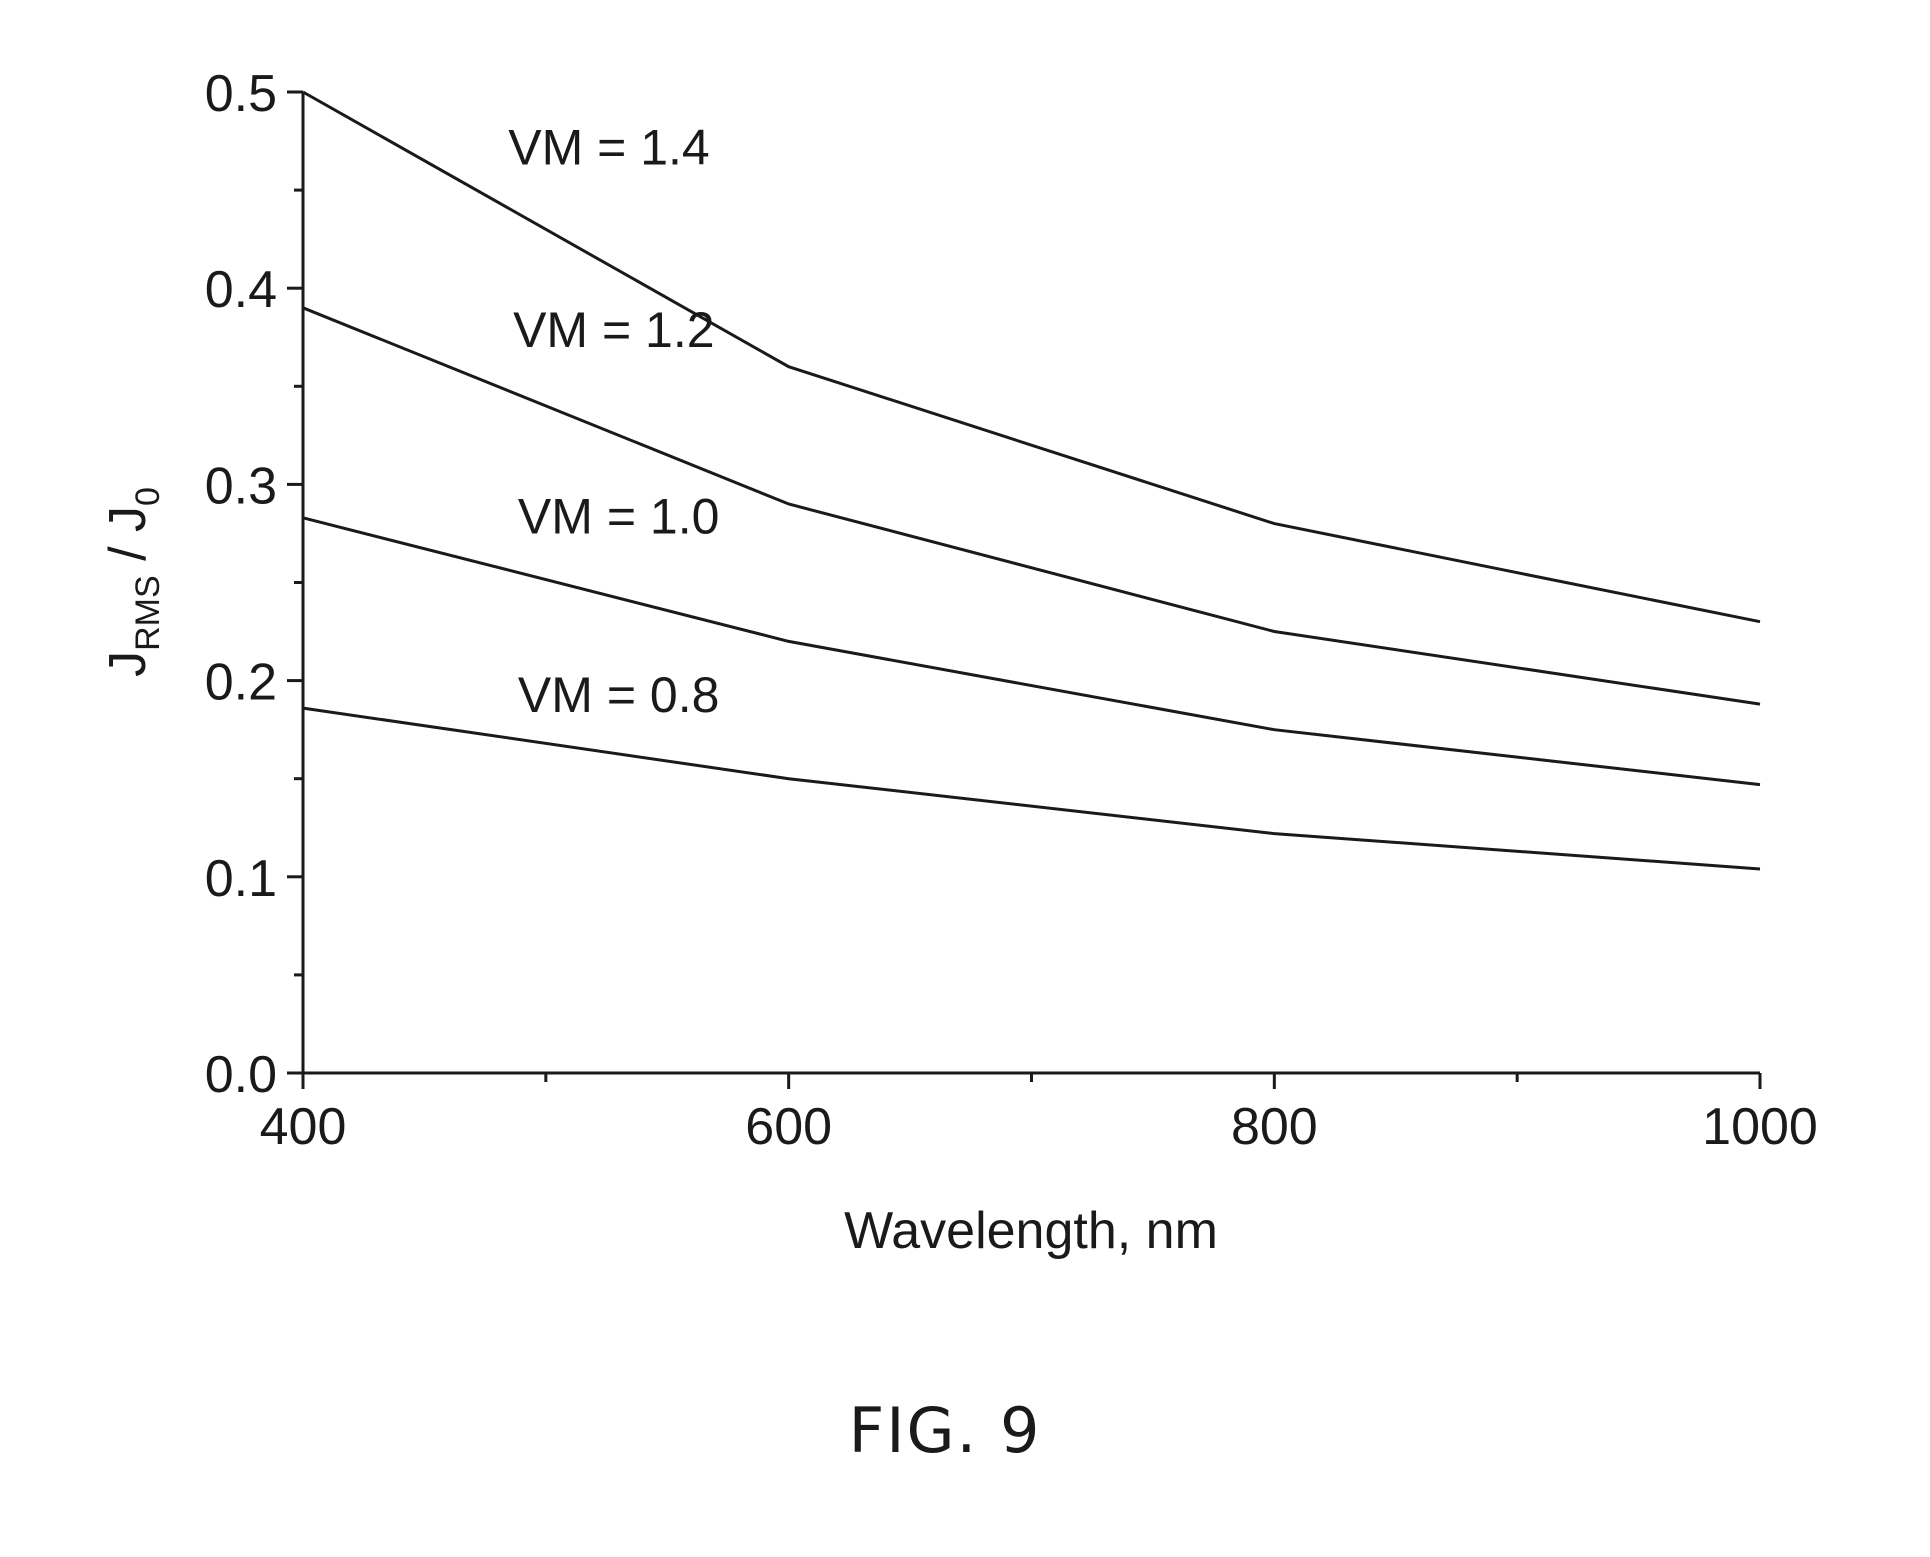 The height and width of the screenshot is (1557, 1930). I want to click on y-tick-label: 0.4, so click(241, 290).